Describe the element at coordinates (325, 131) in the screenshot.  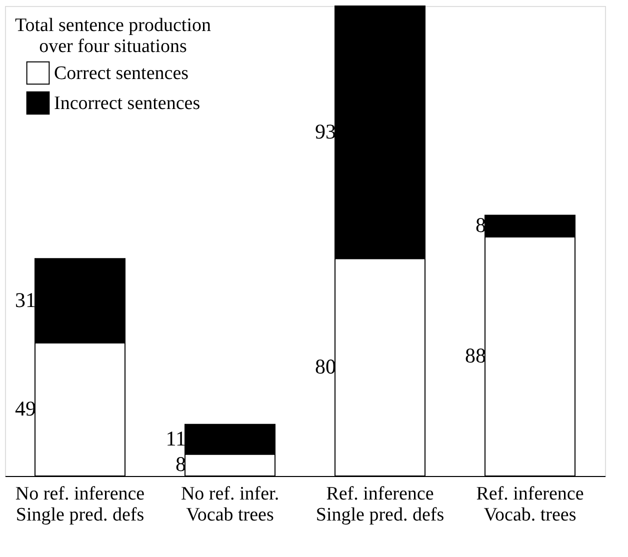
I see `data-label: 93` at that location.